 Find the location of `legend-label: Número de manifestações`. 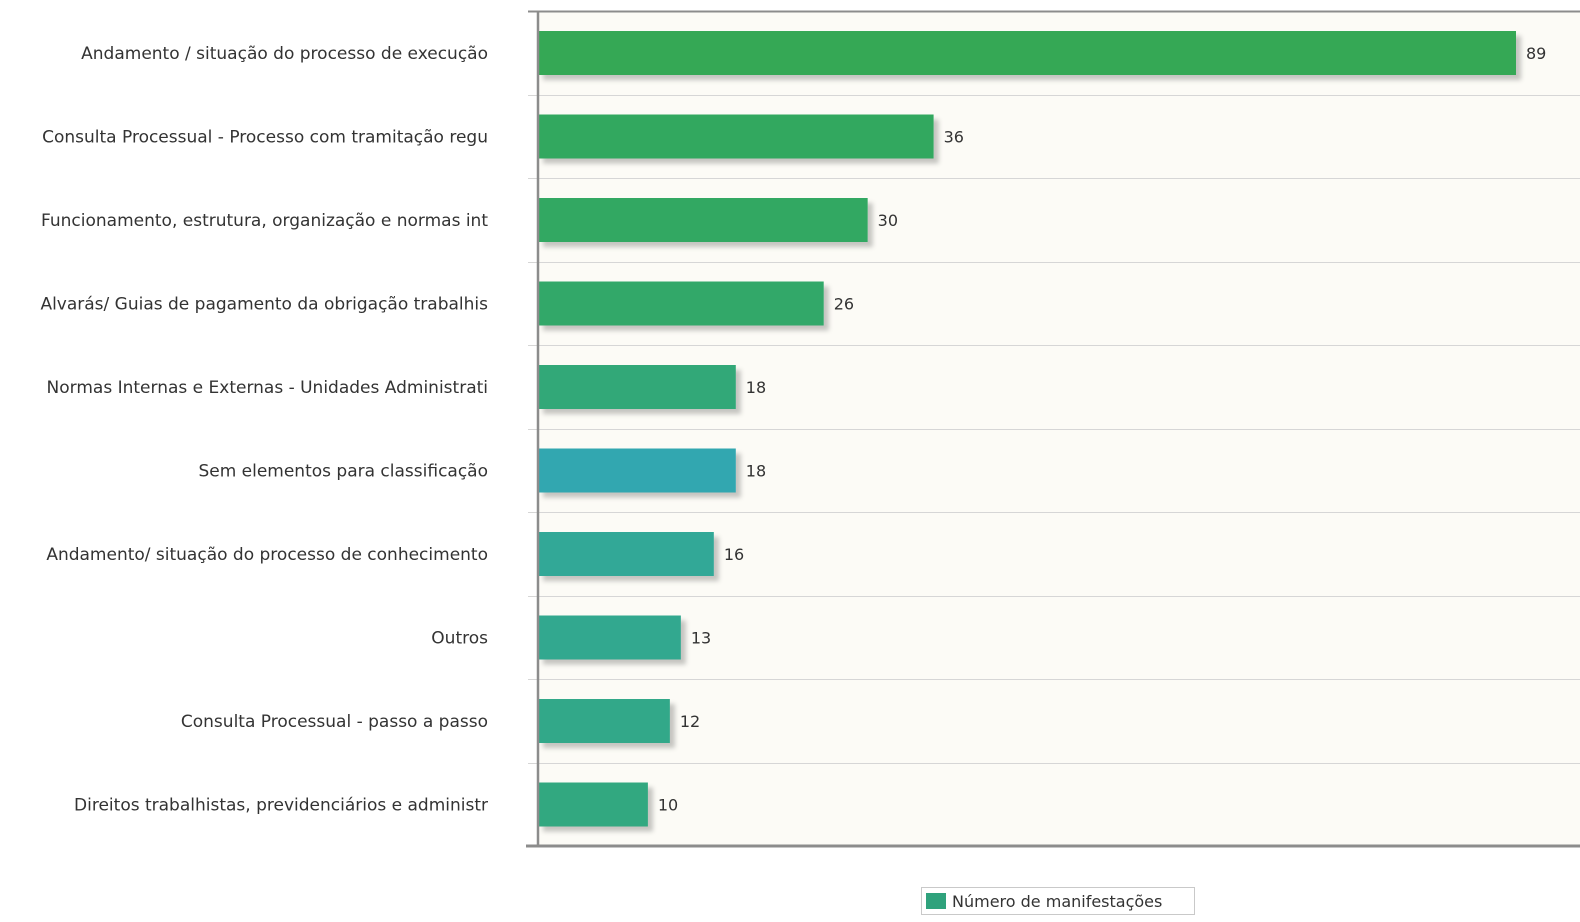

legend-label: Número de manifestações is located at coordinates (1057, 901).